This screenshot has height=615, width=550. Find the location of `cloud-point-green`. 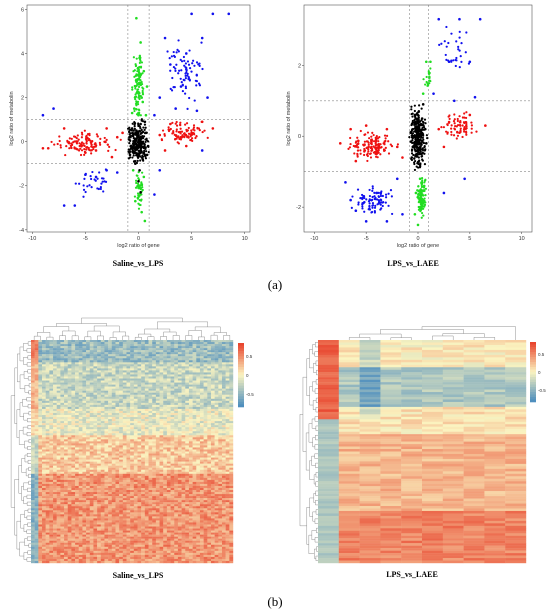

cloud-point-green is located at coordinates (421, 190).